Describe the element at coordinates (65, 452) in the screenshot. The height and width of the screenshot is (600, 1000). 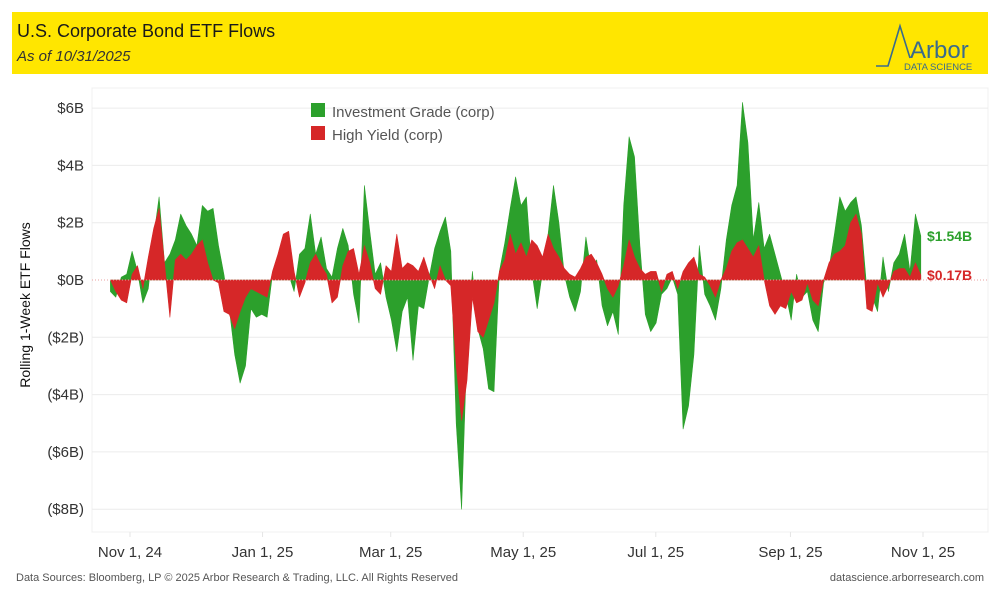
I see `y-tick-label: ($6B)` at that location.